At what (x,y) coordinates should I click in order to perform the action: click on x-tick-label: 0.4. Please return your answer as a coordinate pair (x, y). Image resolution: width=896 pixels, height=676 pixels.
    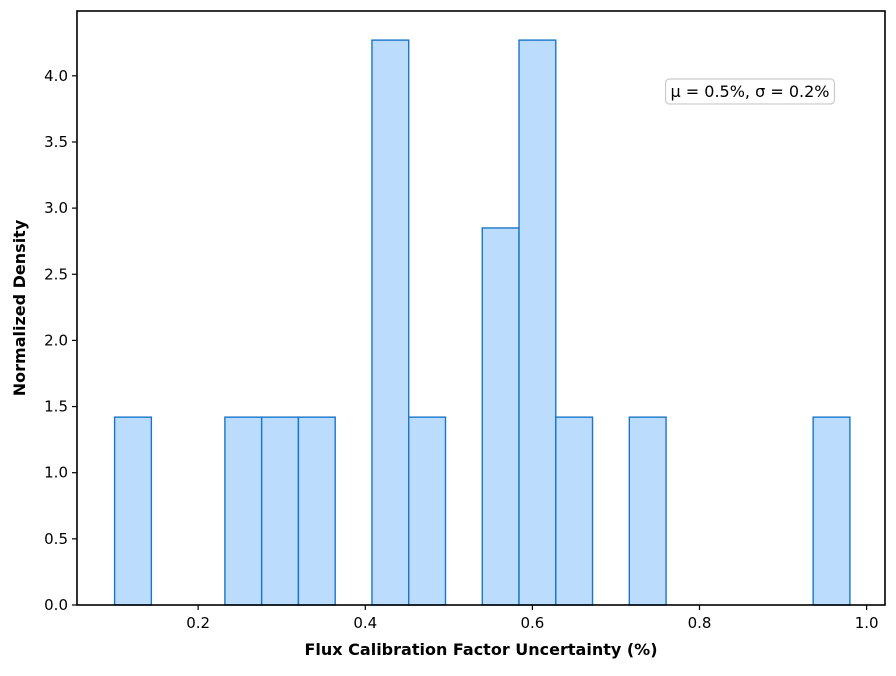
    Looking at the image, I should click on (365, 623).